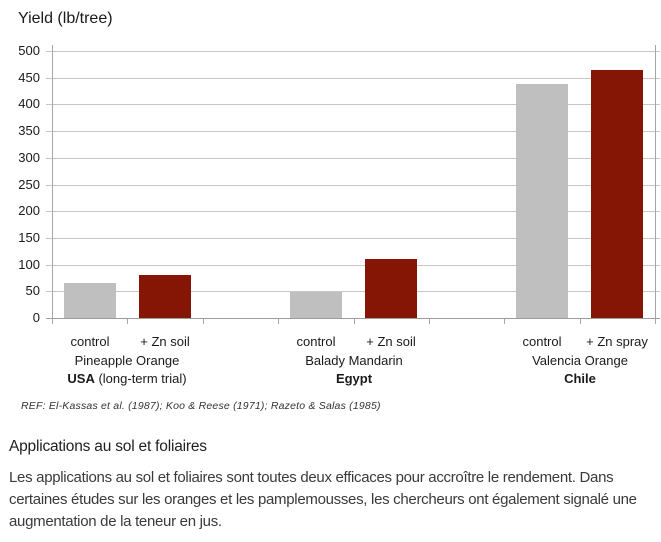 The image size is (661, 542). I want to click on country-name: Chile, so click(580, 378).